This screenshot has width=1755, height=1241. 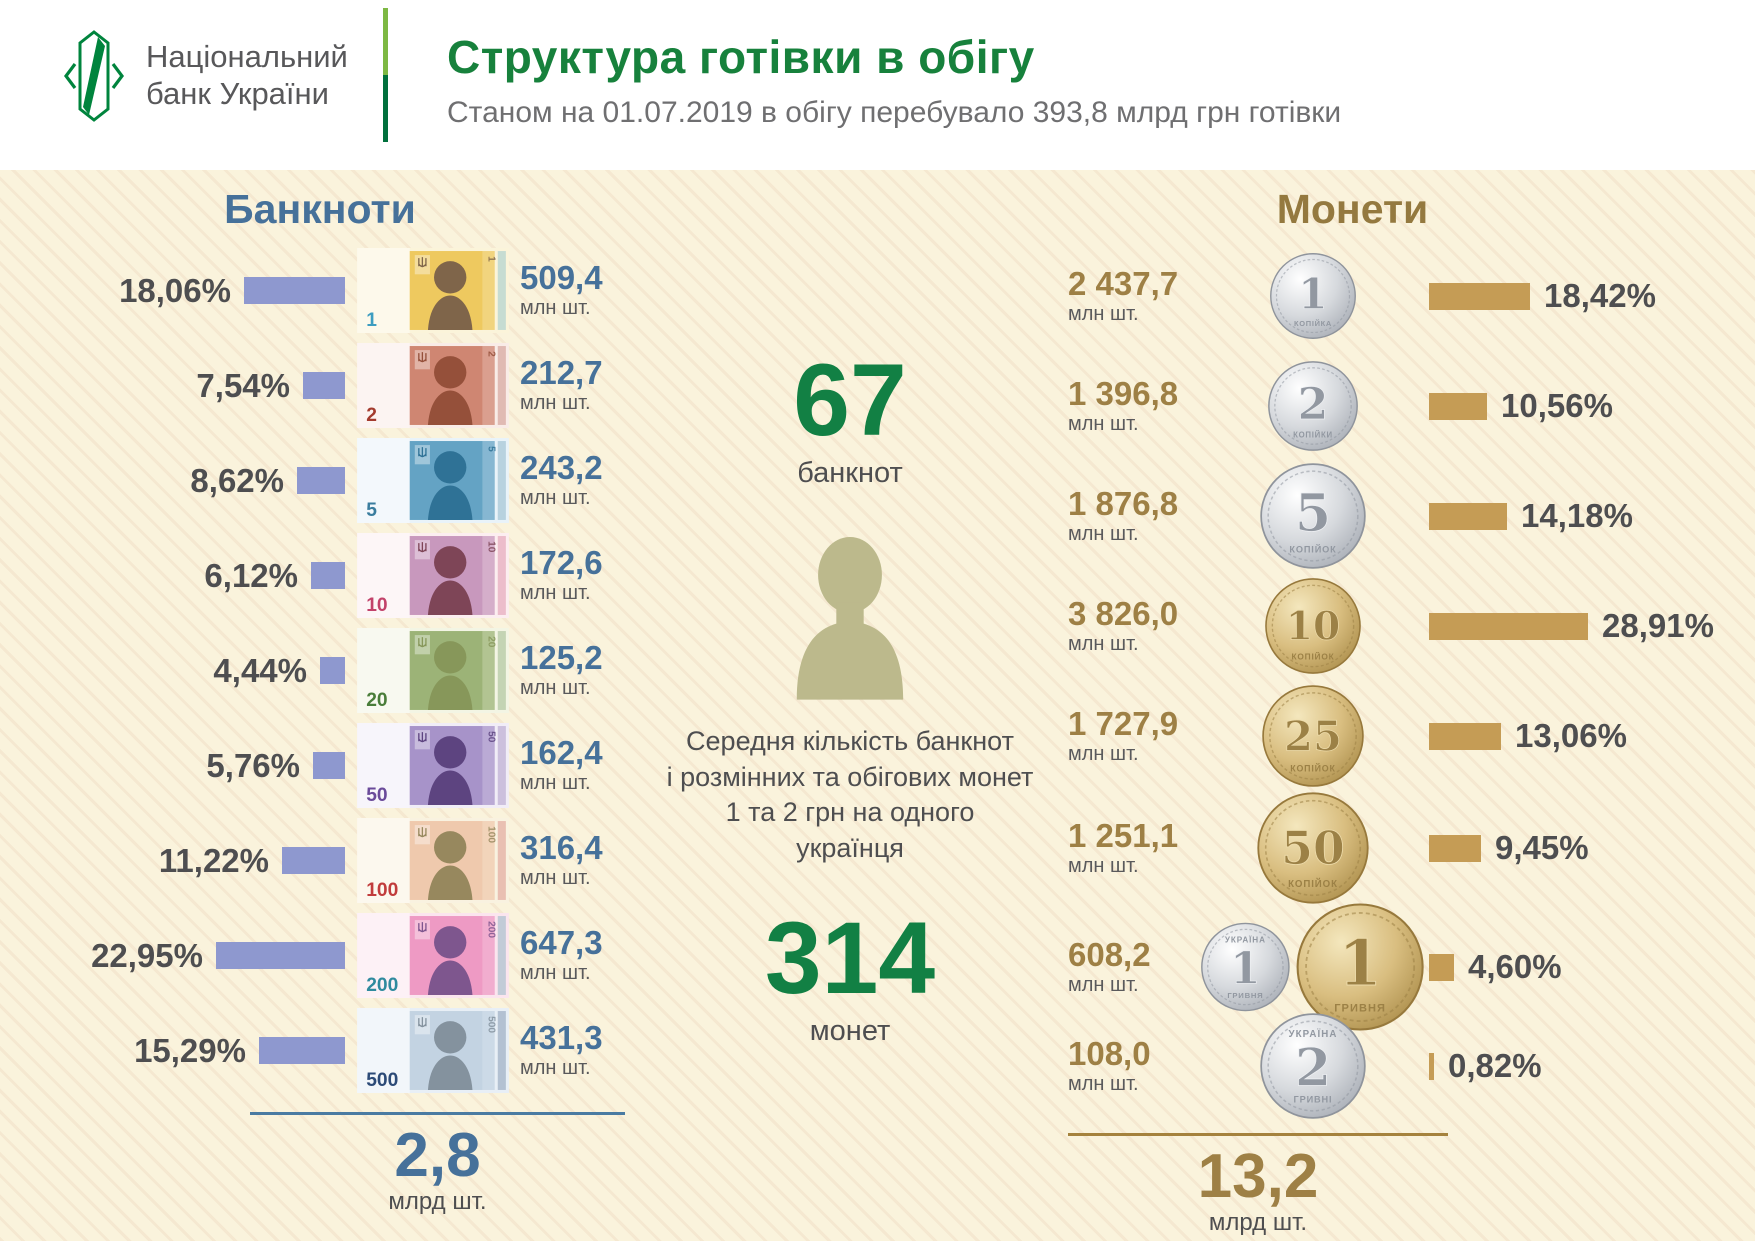 I want to click on svg-text: 50, so click(x=1312, y=848).